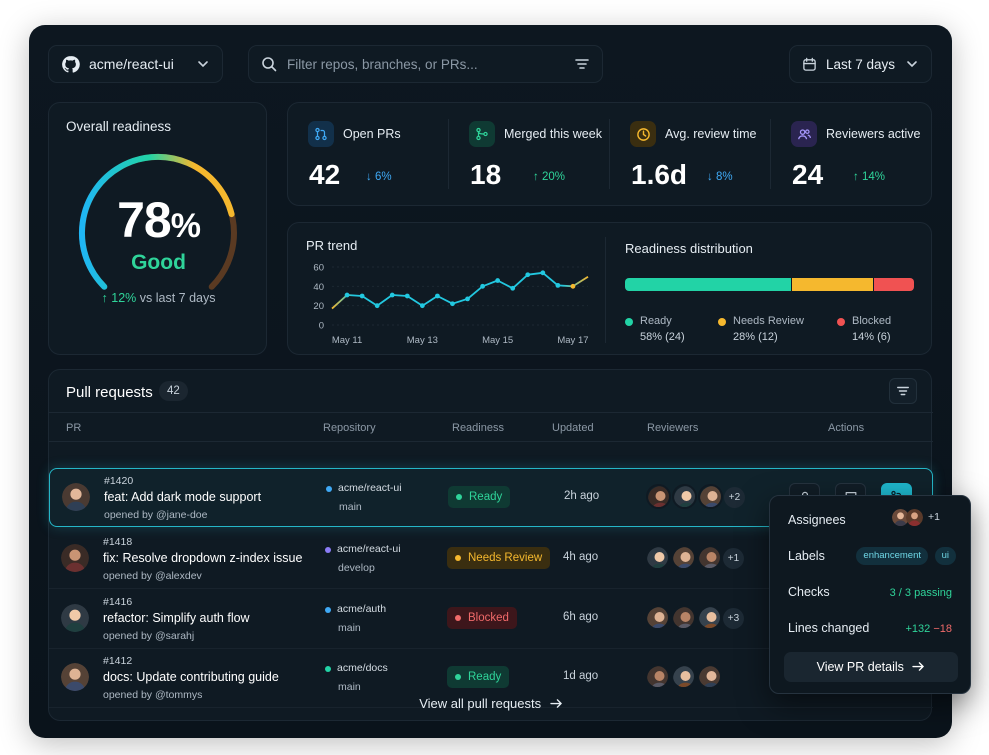 The image size is (989, 755). What do you see at coordinates (482, 134) in the screenshot?
I see `git-merge-icon` at bounding box center [482, 134].